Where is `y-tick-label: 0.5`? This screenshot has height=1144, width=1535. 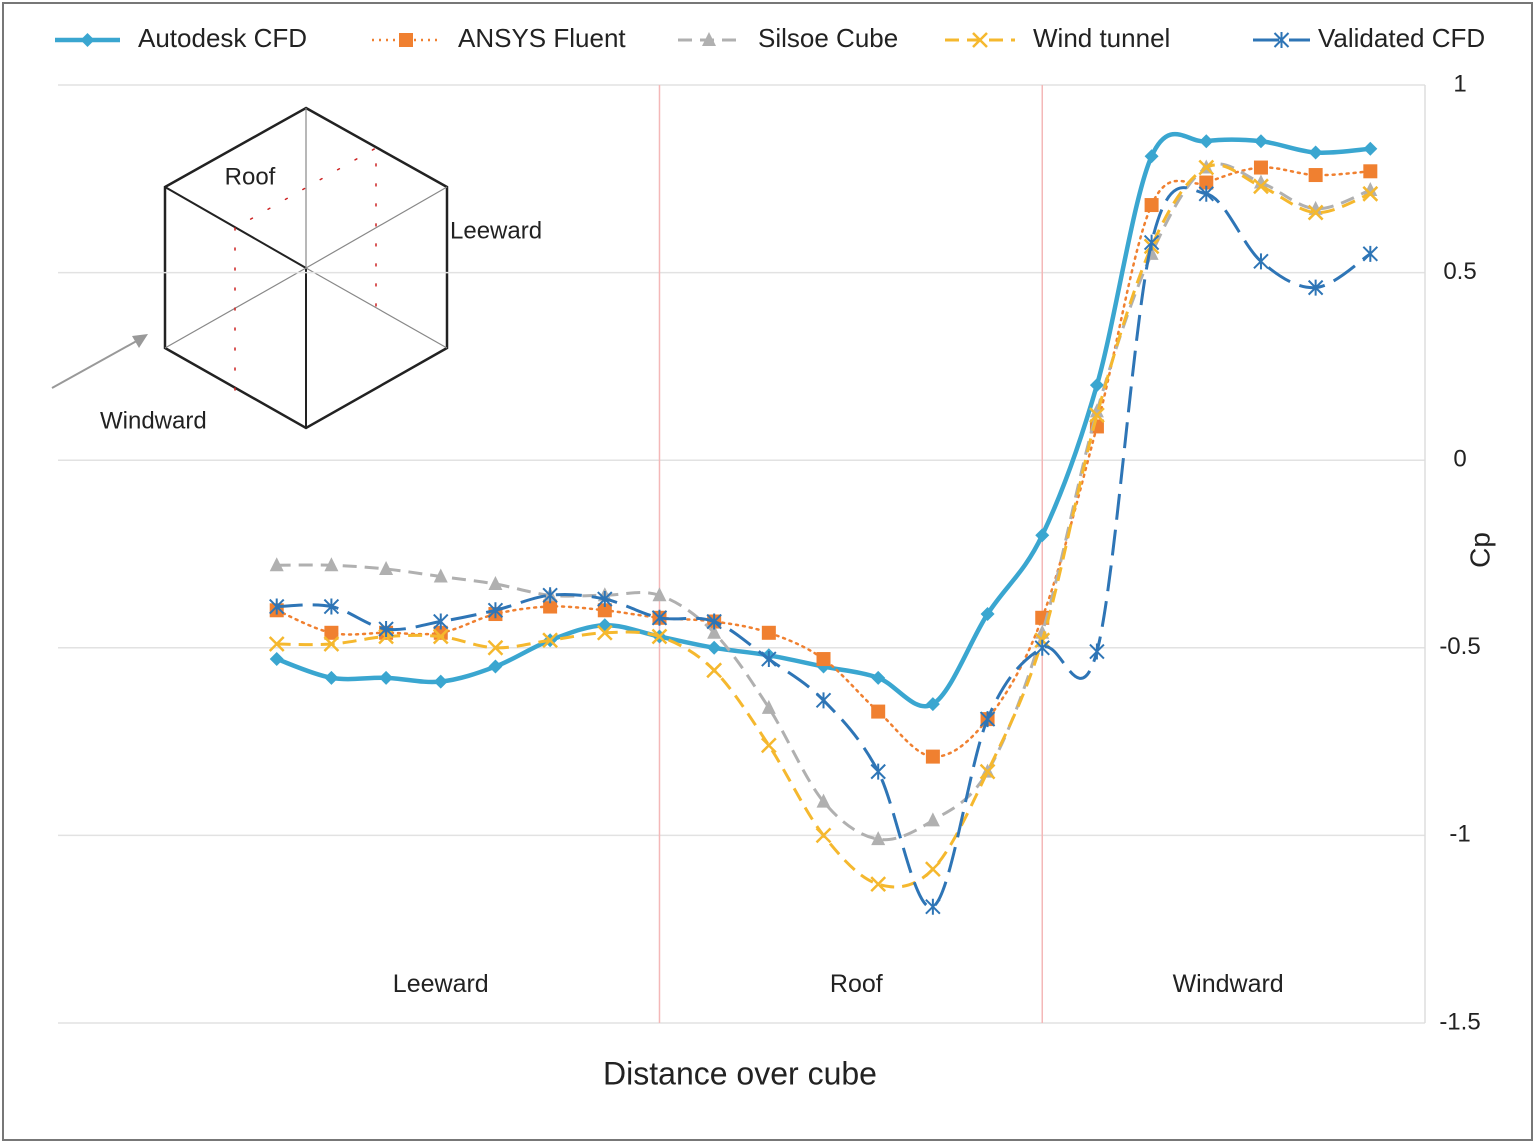
y-tick-label: 0.5 is located at coordinates (1459, 271).